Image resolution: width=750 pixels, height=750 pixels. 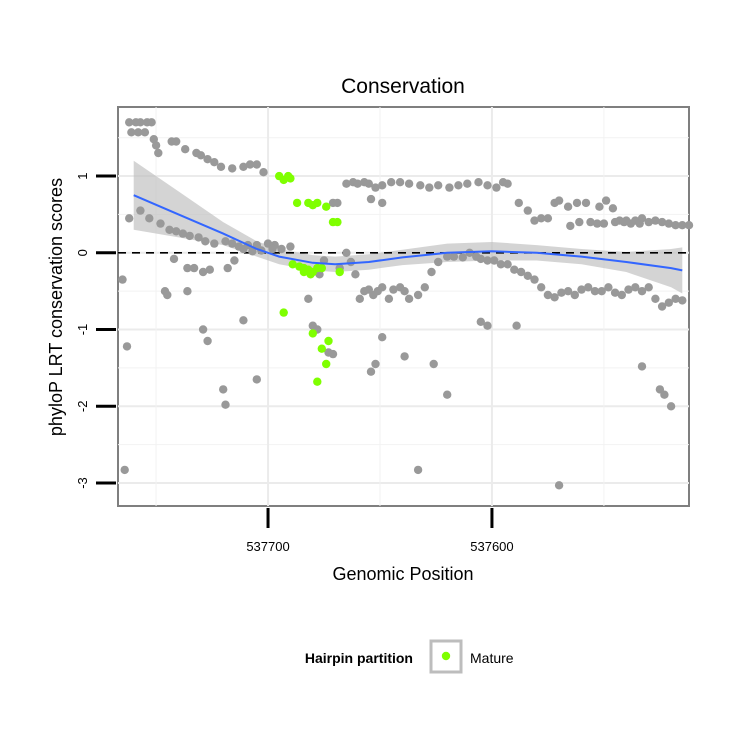 What do you see at coordinates (95, 330) in the screenshot?
I see `y-axis: -3 -2 -1 0 1` at bounding box center [95, 330].